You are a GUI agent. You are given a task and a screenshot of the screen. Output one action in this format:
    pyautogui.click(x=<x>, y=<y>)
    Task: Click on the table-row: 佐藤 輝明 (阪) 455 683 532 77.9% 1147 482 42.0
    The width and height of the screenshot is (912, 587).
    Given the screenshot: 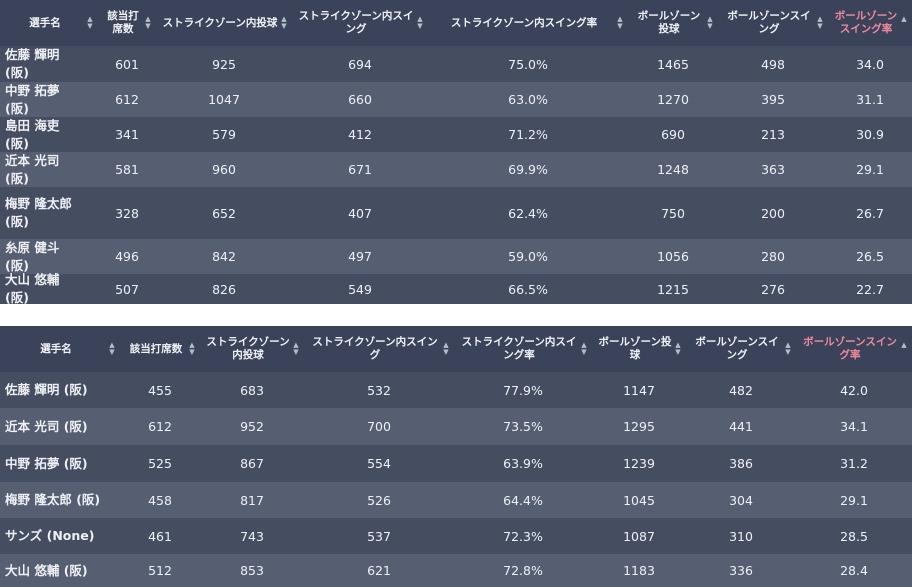 What is the action you would take?
    pyautogui.click(x=456, y=390)
    